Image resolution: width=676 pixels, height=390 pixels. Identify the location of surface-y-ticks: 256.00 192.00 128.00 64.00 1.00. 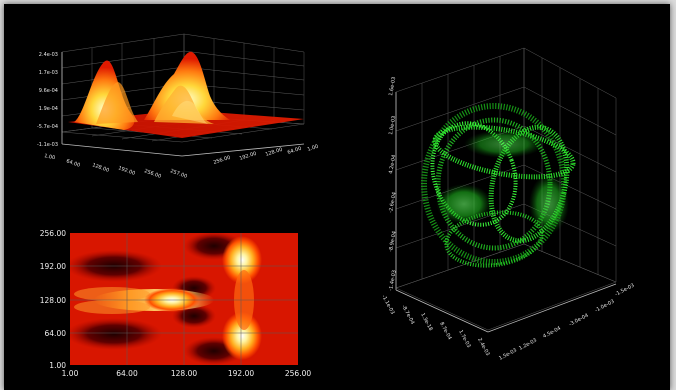
(266, 155).